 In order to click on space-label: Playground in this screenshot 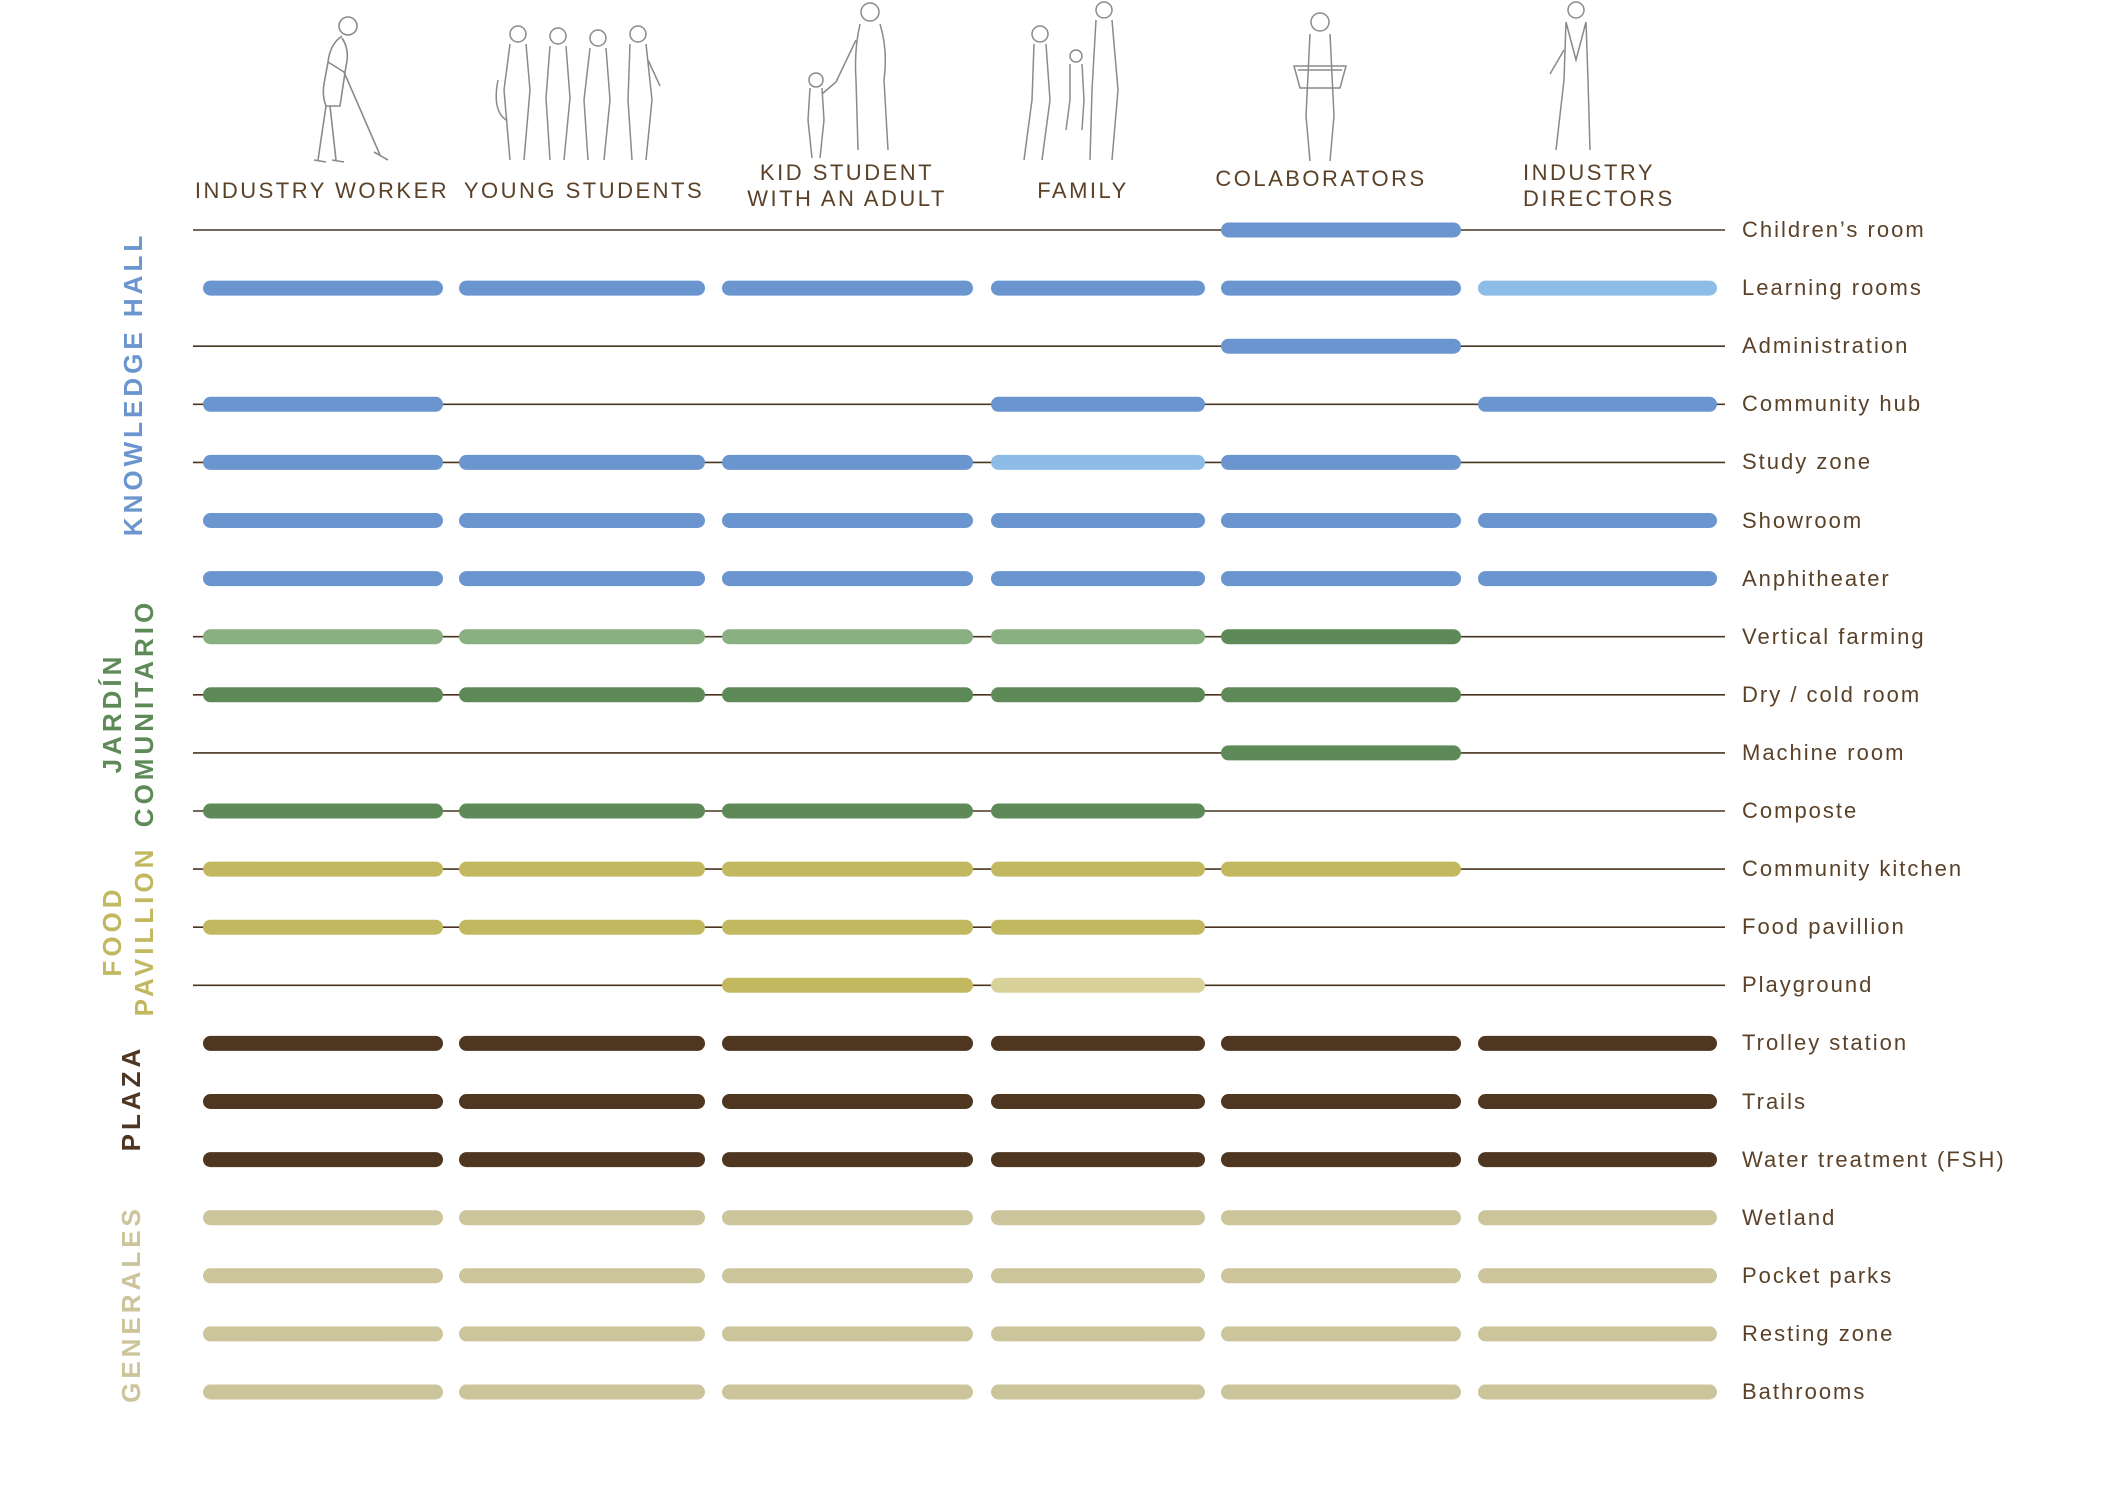, I will do `click(1808, 985)`.